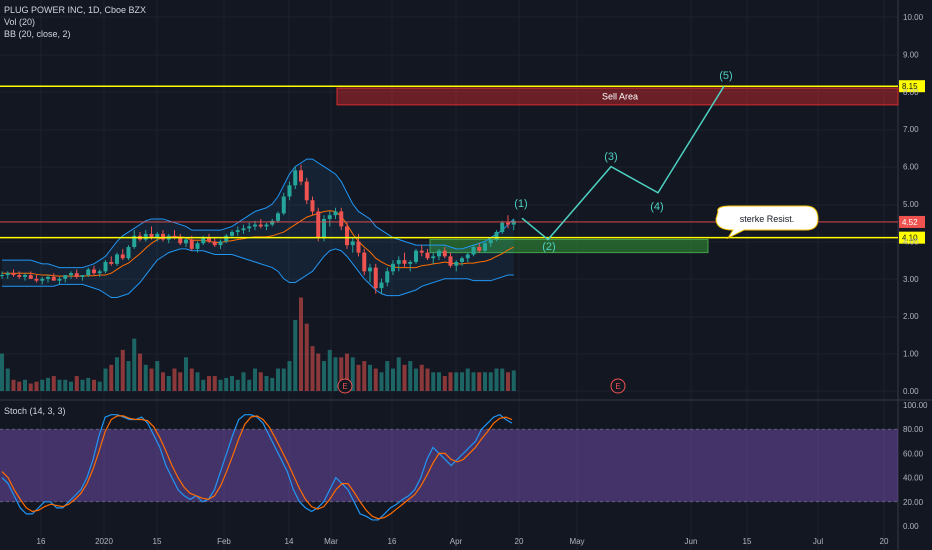 The width and height of the screenshot is (932, 550). I want to click on sell-area-label: Sell Area, so click(620, 96).